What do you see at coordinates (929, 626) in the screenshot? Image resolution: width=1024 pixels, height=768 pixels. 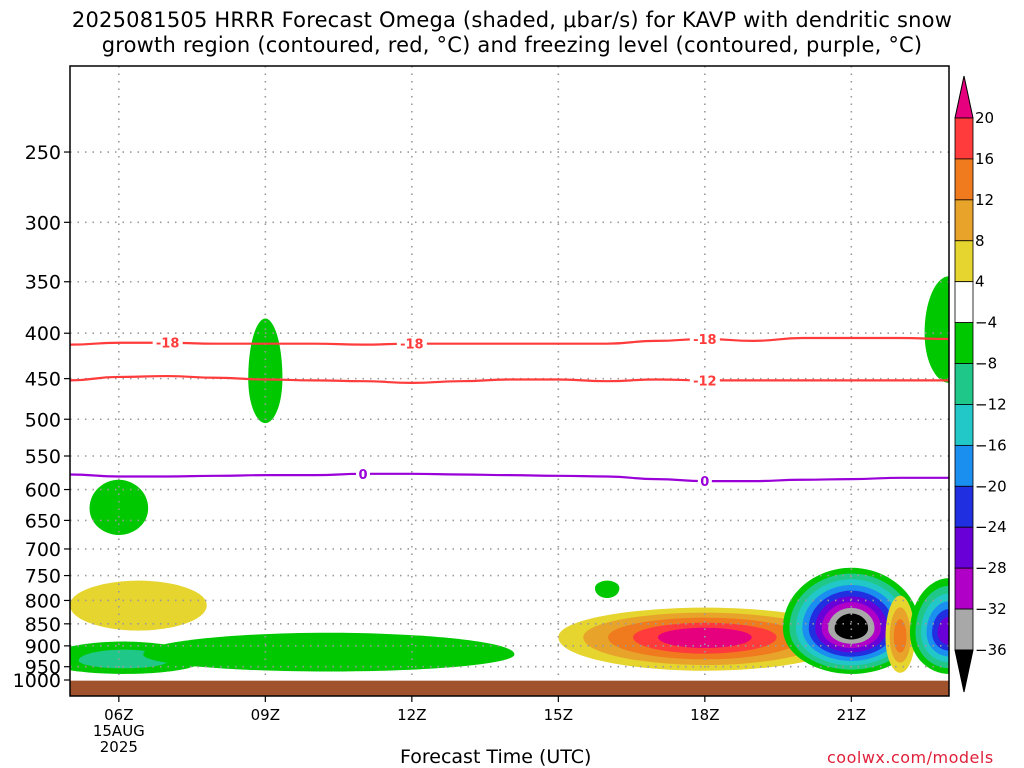 I see `omega-feature-ascent-2300-edge` at bounding box center [929, 626].